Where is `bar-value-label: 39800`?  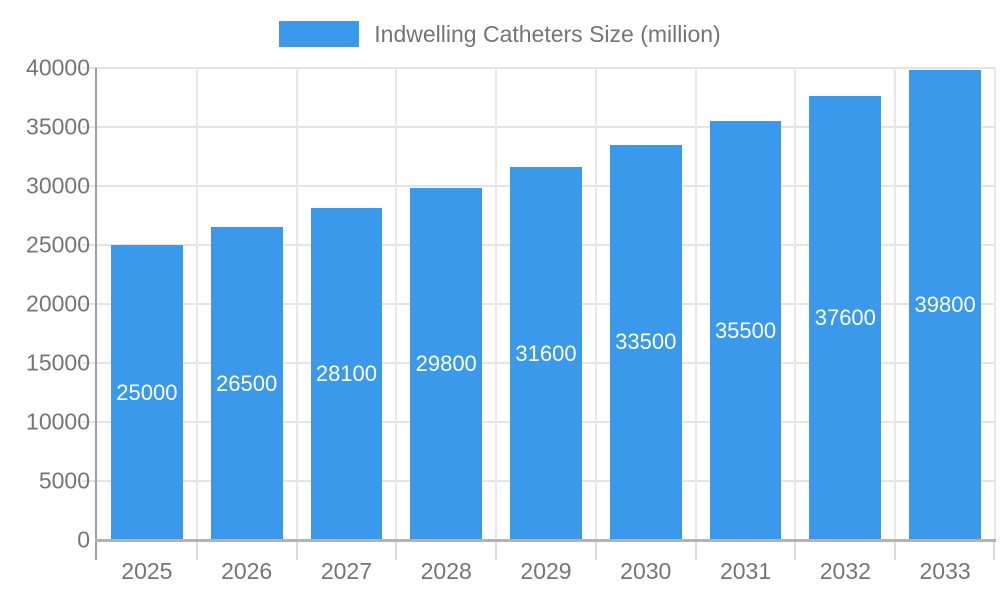
bar-value-label: 39800 is located at coordinates (945, 305).